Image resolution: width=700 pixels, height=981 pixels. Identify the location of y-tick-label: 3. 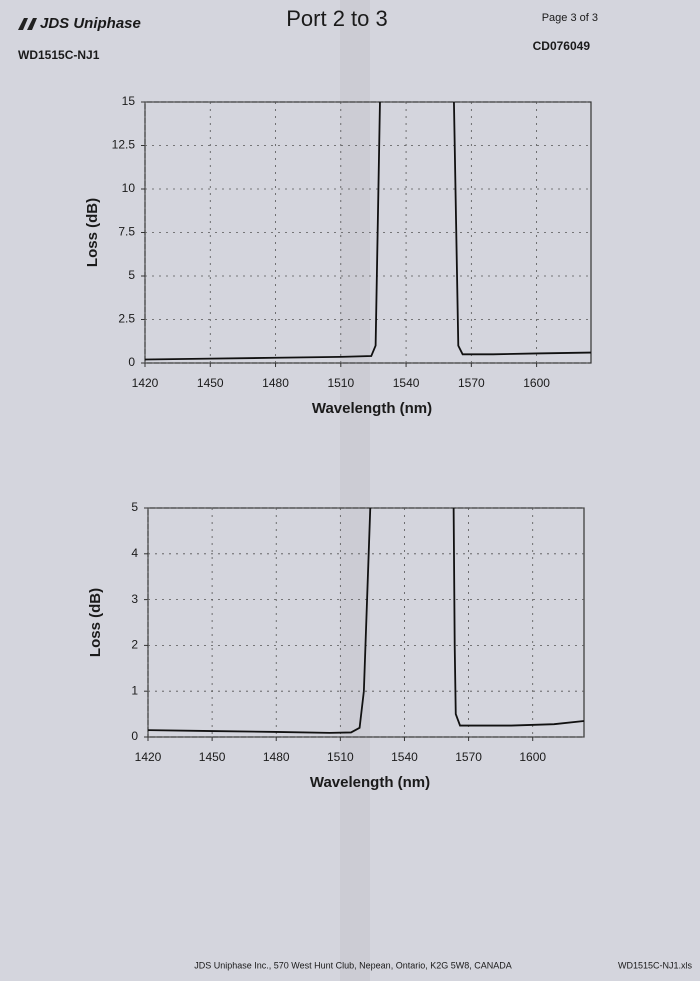
(134, 599).